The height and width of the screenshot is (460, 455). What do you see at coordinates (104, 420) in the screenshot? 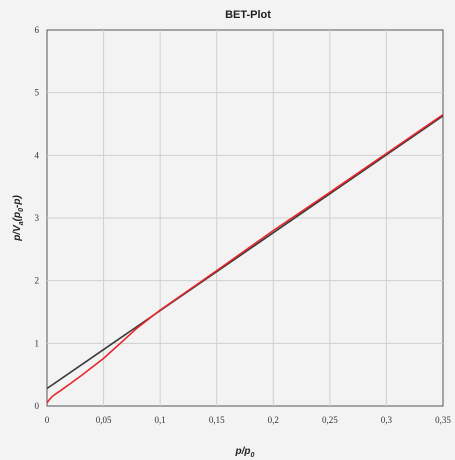
I see `x-tick-label: 0,05` at bounding box center [104, 420].